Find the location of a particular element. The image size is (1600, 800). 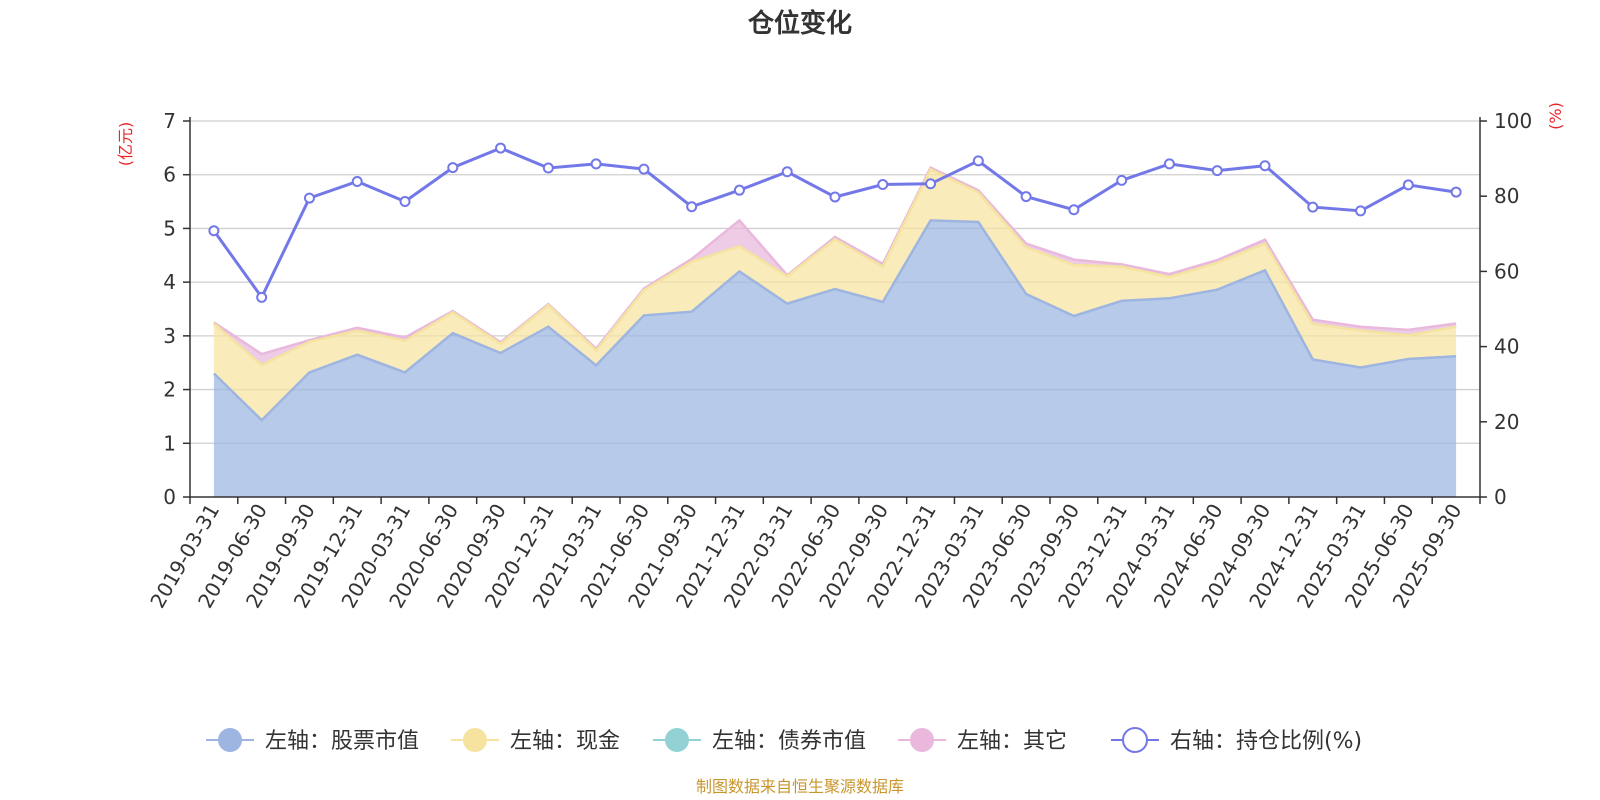

right-axis-tick-label: 40 is located at coordinates (1506, 347).